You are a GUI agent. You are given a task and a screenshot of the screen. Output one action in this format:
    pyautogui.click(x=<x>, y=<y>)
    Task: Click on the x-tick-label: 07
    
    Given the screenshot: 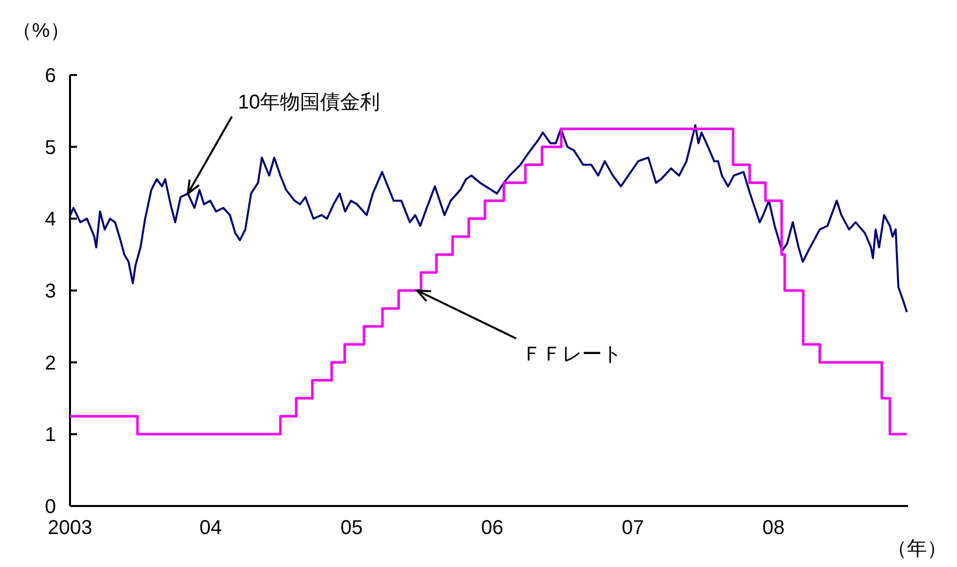 What is the action you would take?
    pyautogui.click(x=633, y=528)
    